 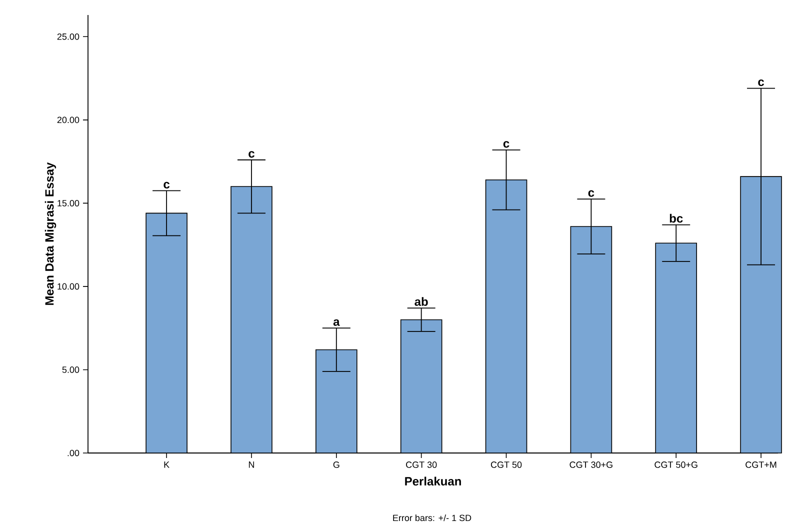 I want to click on x-tick-label: N, so click(x=251, y=465).